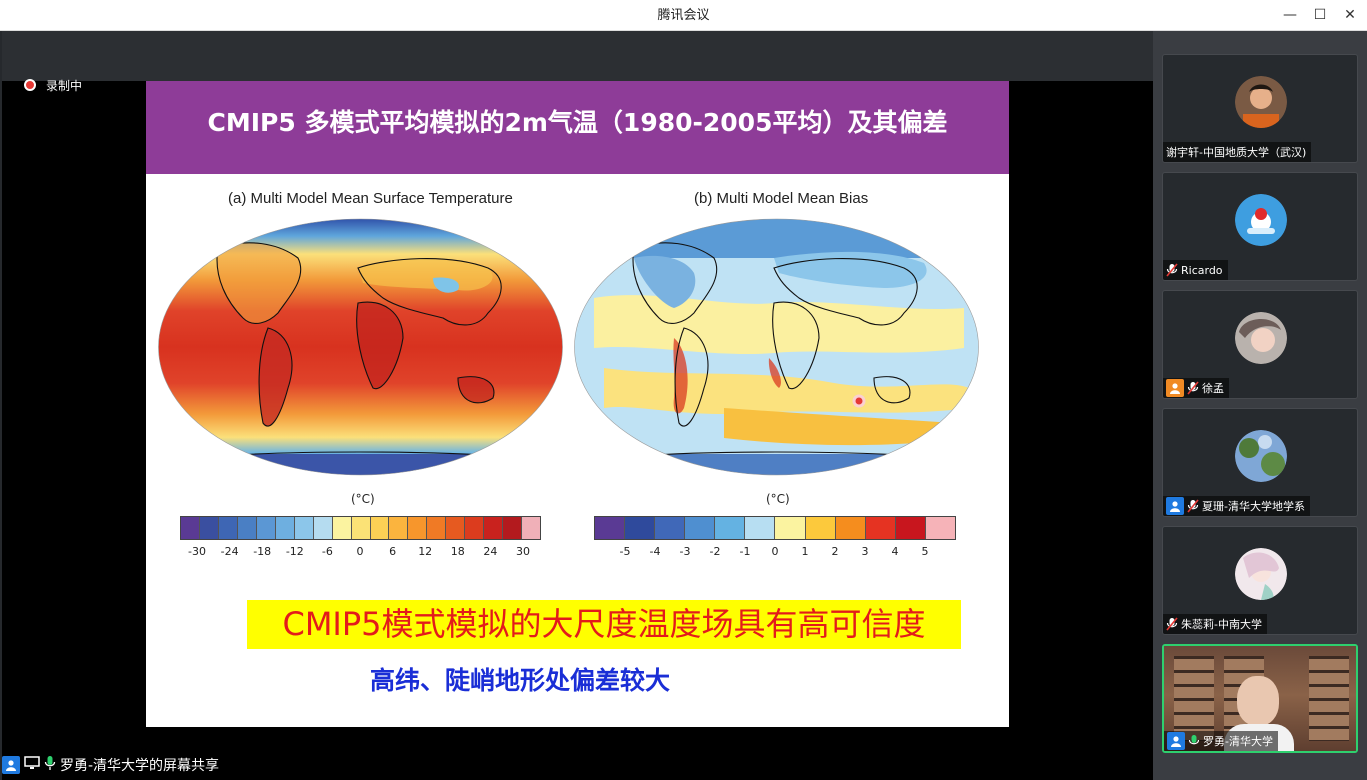  I want to click on map-a-tick-label: -24, so click(229, 551).